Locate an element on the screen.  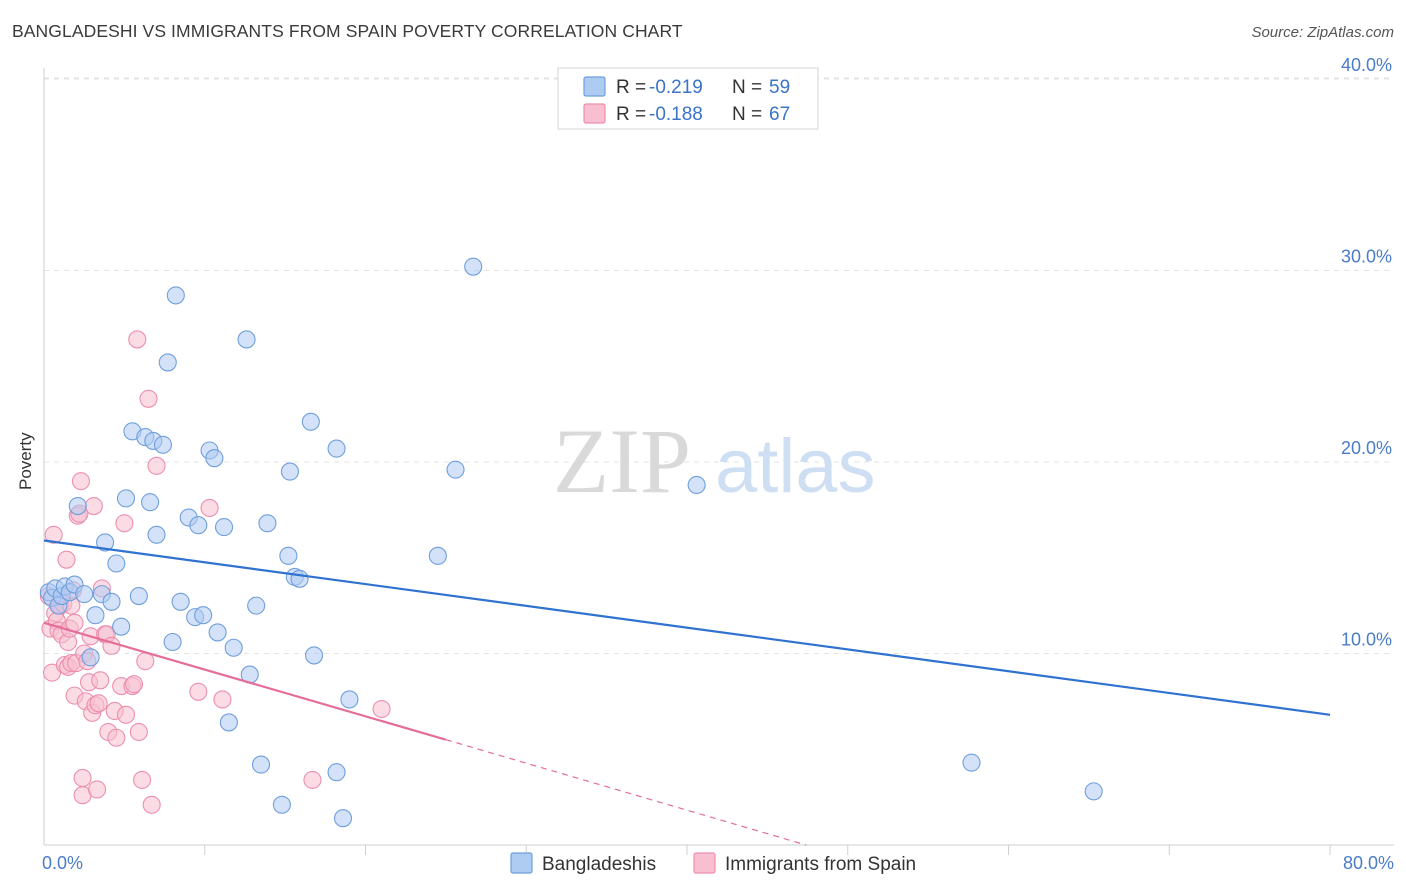
y-tick-label: 10.0% is located at coordinates (1366, 640).